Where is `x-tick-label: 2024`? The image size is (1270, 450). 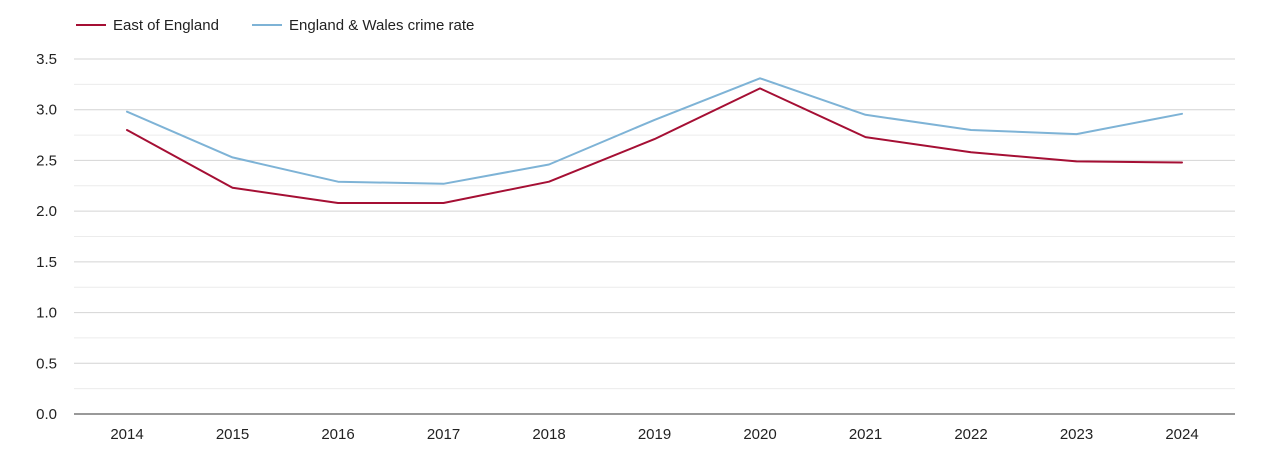 x-tick-label: 2024 is located at coordinates (1181, 434).